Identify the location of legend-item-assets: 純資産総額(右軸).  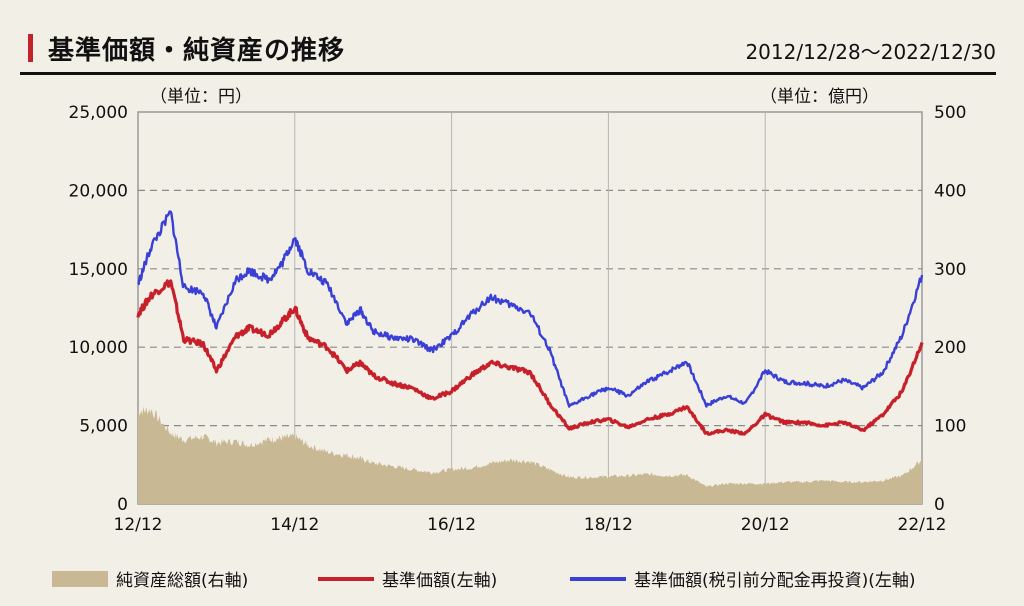
(150, 578).